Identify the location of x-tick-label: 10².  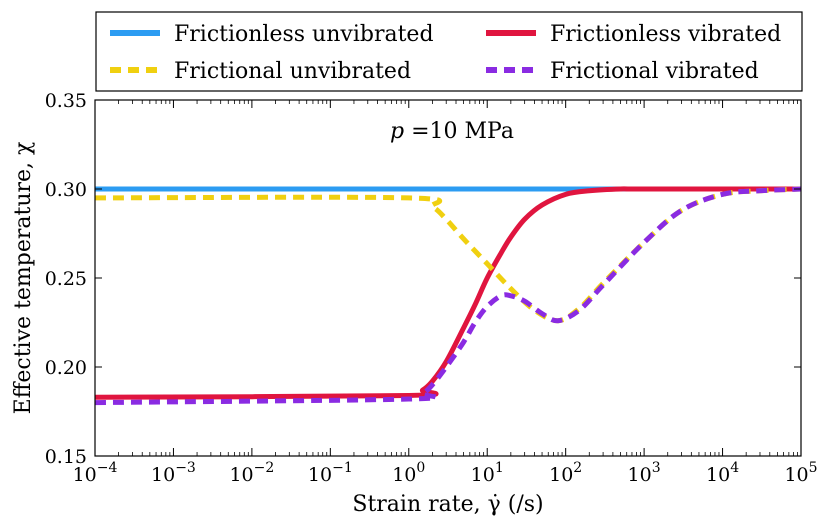
(565, 473).